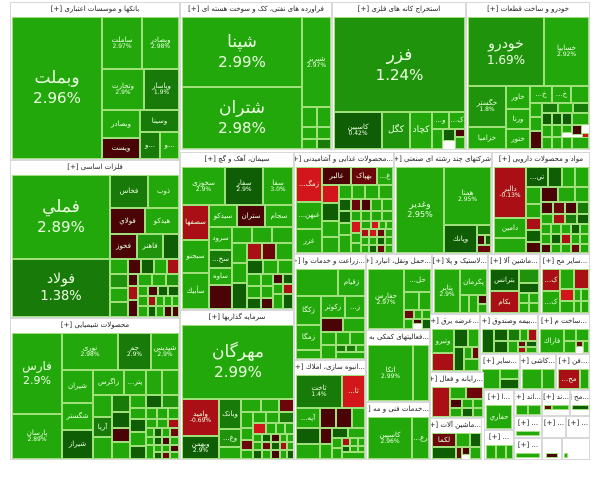 The height and width of the screenshot is (477, 600). I want to click on tile: زمگا, so click(308, 337).